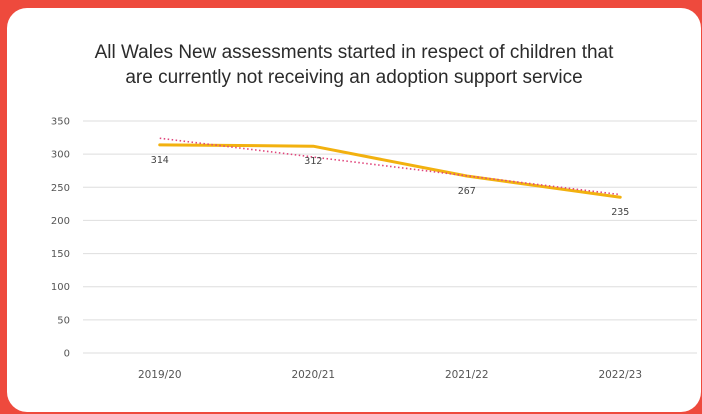 Image resolution: width=702 pixels, height=414 pixels. What do you see at coordinates (60, 254) in the screenshot?
I see `y-tick-label: 150` at bounding box center [60, 254].